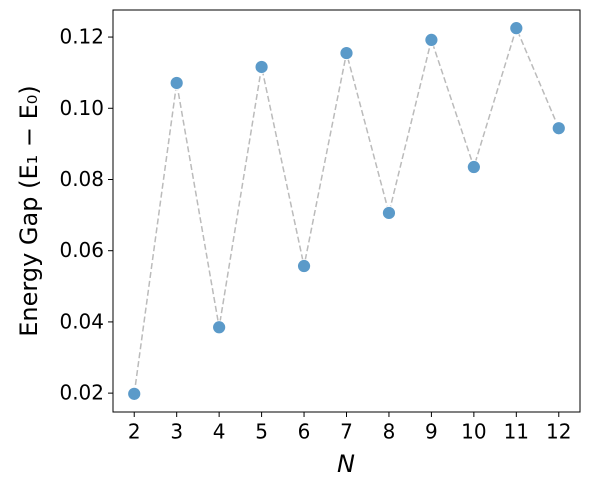 This screenshot has height=490, width=590. What do you see at coordinates (261, 432) in the screenshot?
I see `x-tick-label: 5` at bounding box center [261, 432].